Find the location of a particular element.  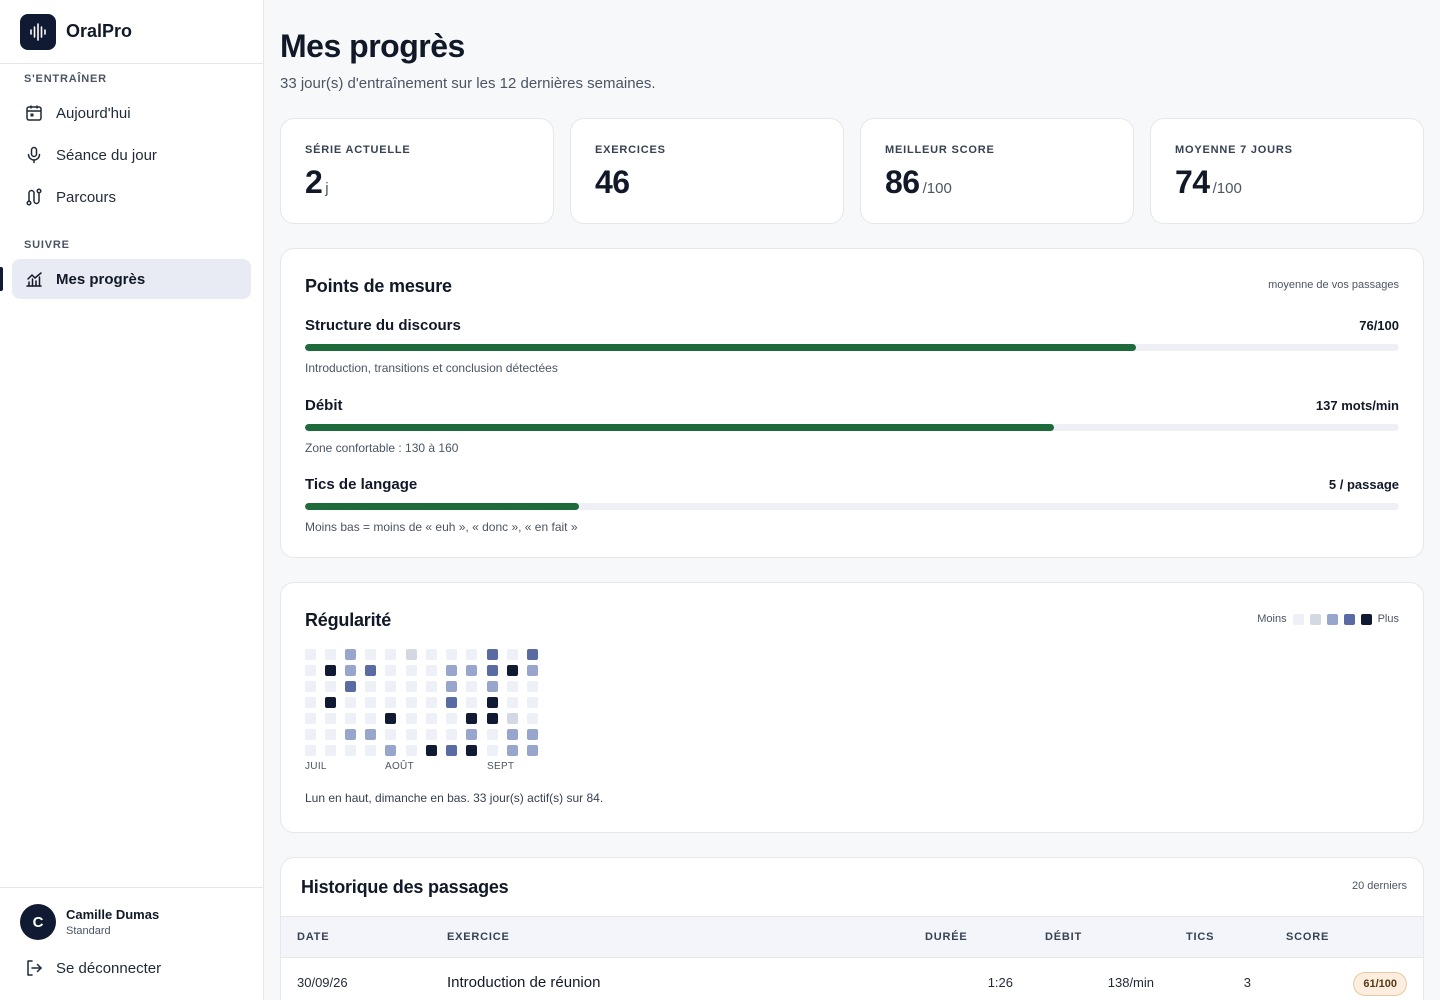

column-header-score: SCORE is located at coordinates (1308, 937).